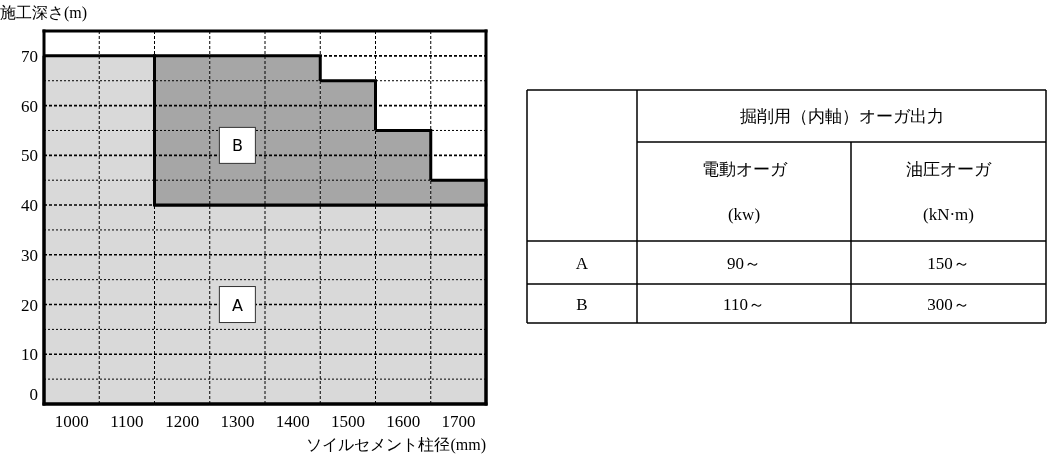  I want to click on y-tick-label: 60, so click(29, 106).